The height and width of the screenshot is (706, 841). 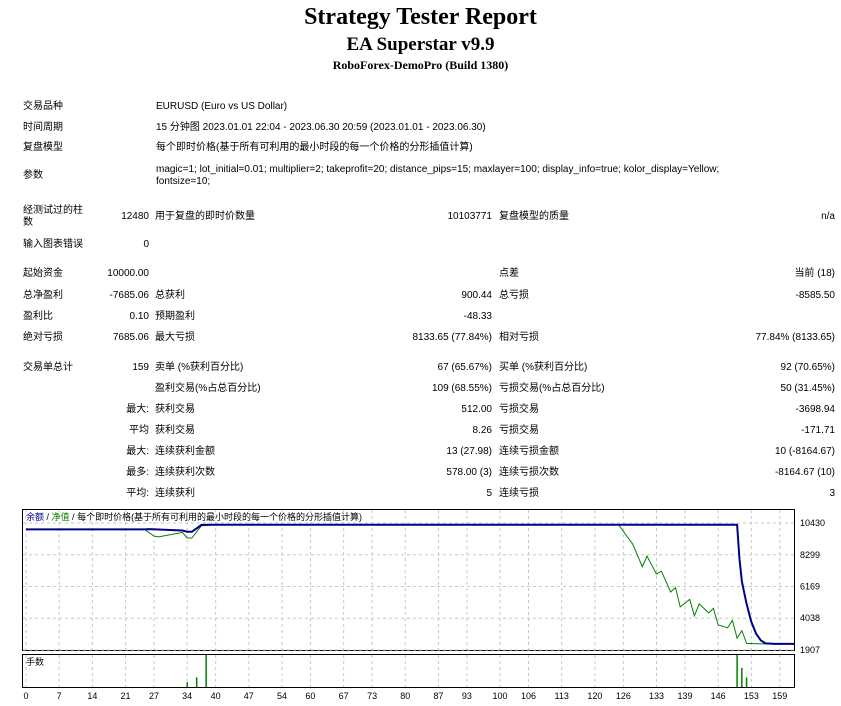 What do you see at coordinates (183, 181) in the screenshot?
I see `params-line-2: fontsize=10;` at bounding box center [183, 181].